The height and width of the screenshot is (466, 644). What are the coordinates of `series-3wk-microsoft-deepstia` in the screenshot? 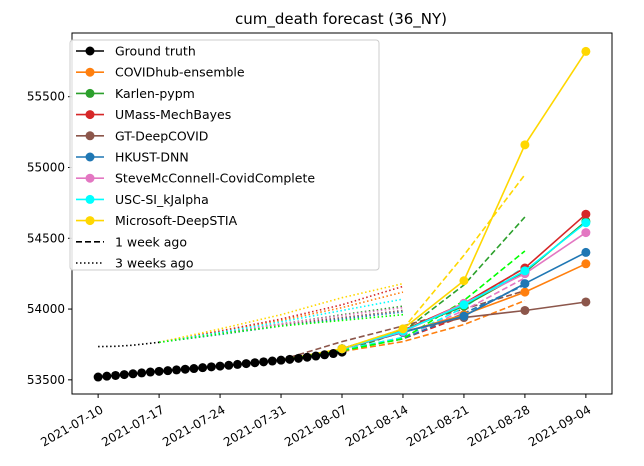 It's located at (281, 313).